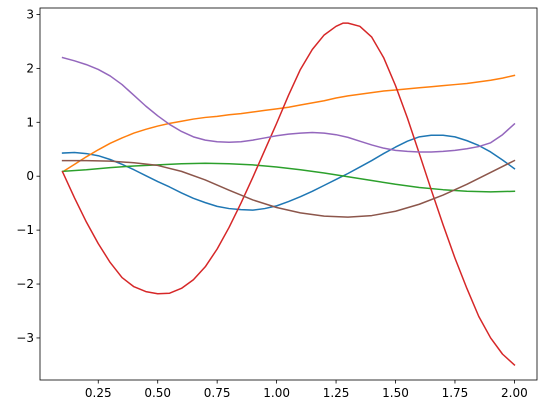 The width and height of the screenshot is (546, 413). I want to click on x-tick-label: 0.25, so click(98, 393).